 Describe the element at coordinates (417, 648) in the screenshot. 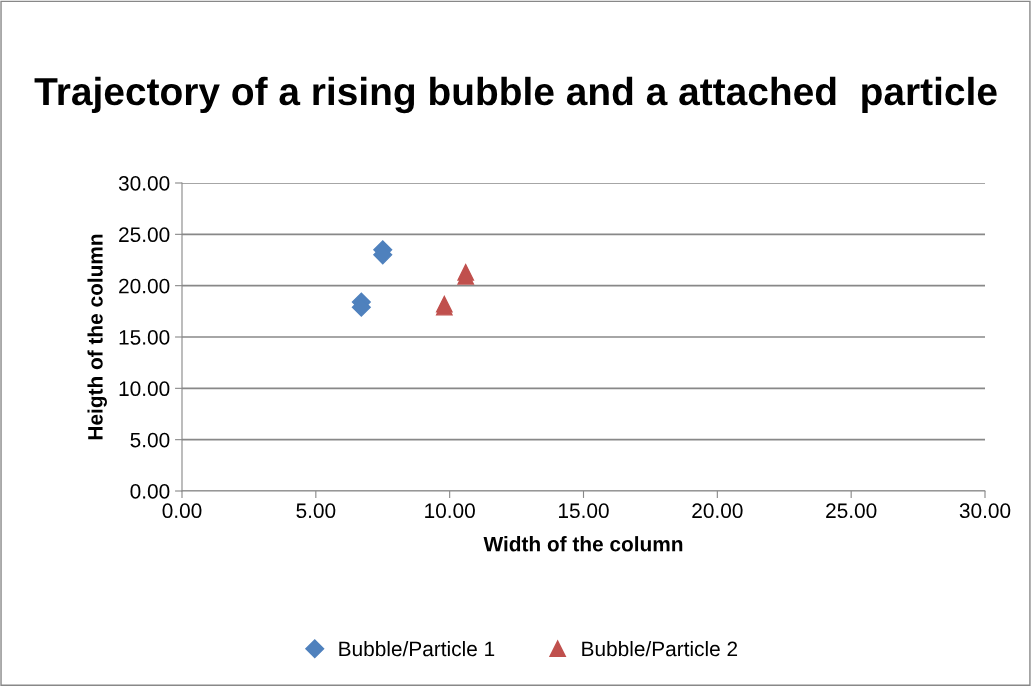

I see `legend-label: Bubble/Particle 1` at that location.